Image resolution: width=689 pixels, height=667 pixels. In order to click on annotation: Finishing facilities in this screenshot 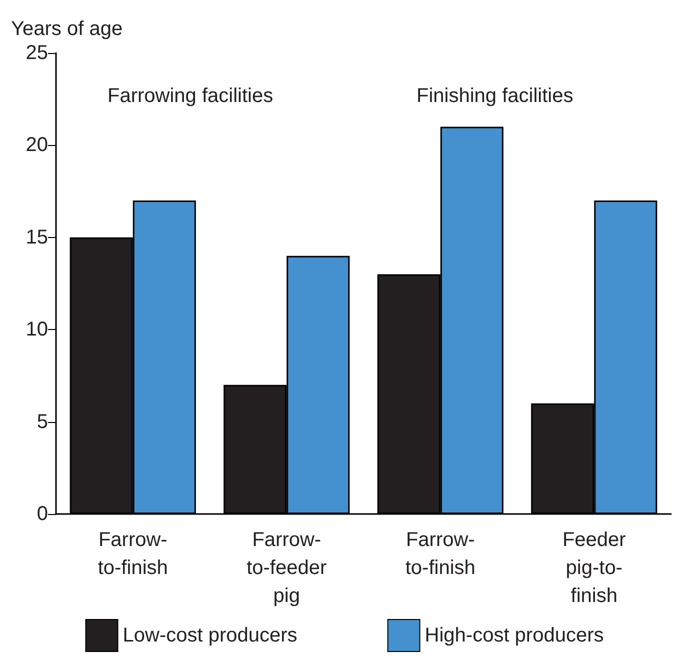, I will do `click(495, 96)`.